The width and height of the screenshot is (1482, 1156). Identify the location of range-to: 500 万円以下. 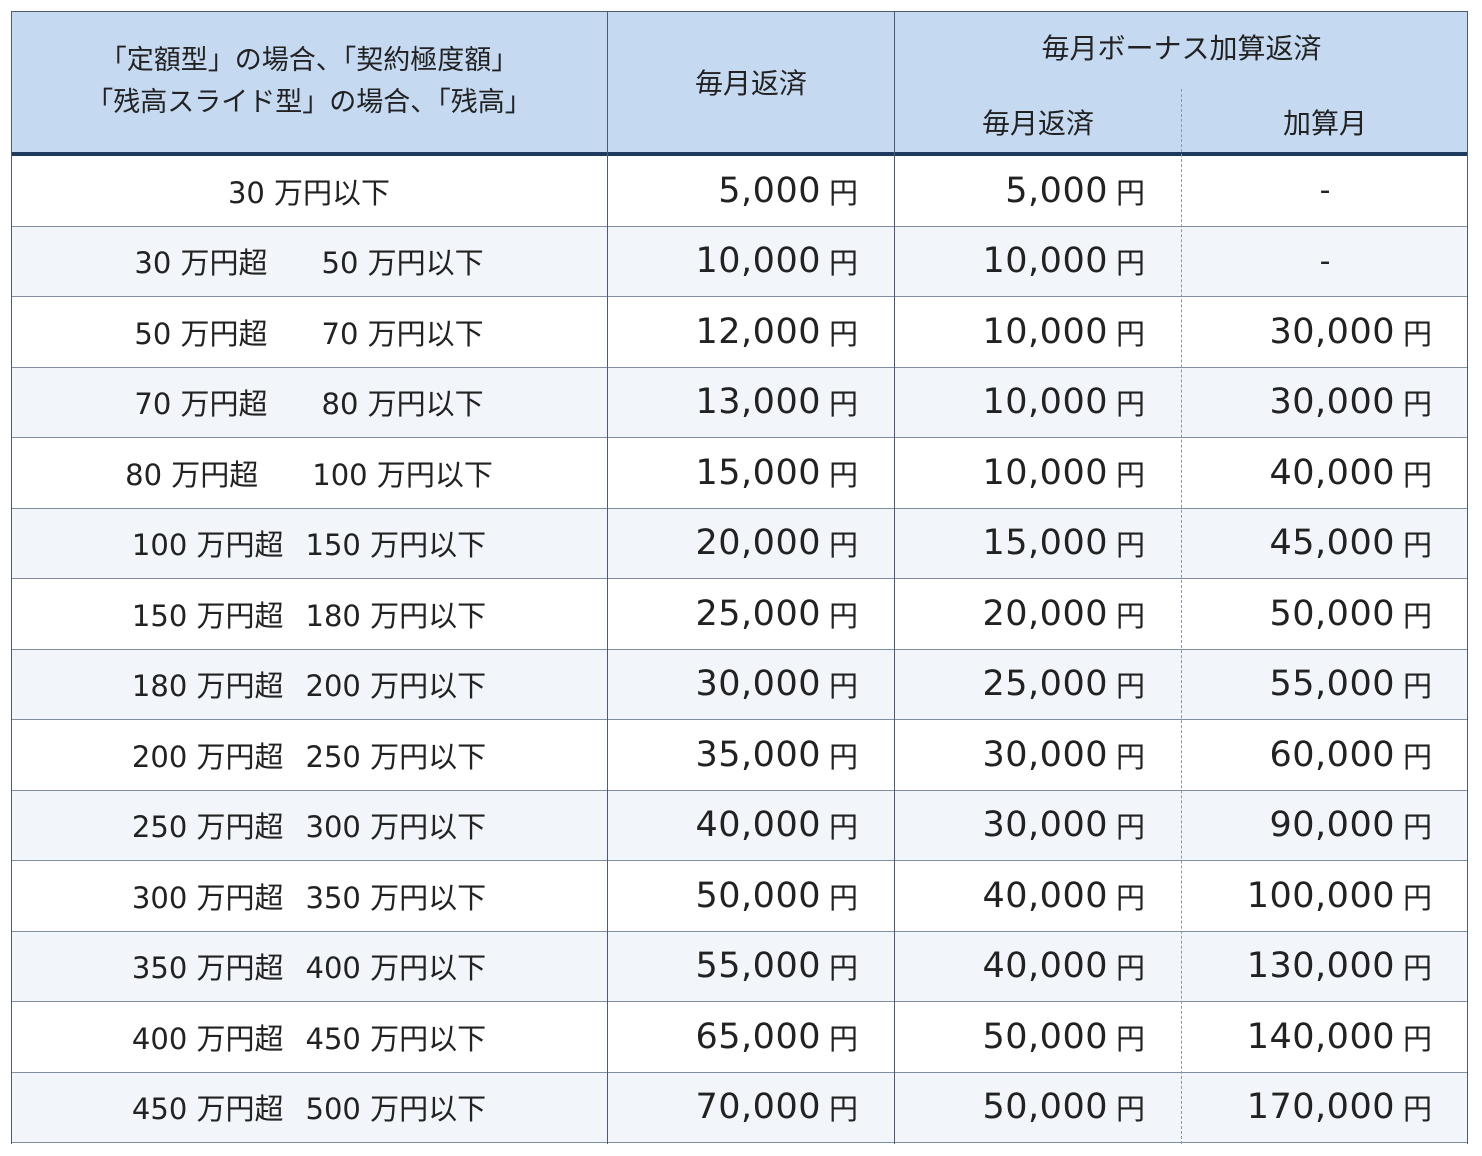
(396, 1109).